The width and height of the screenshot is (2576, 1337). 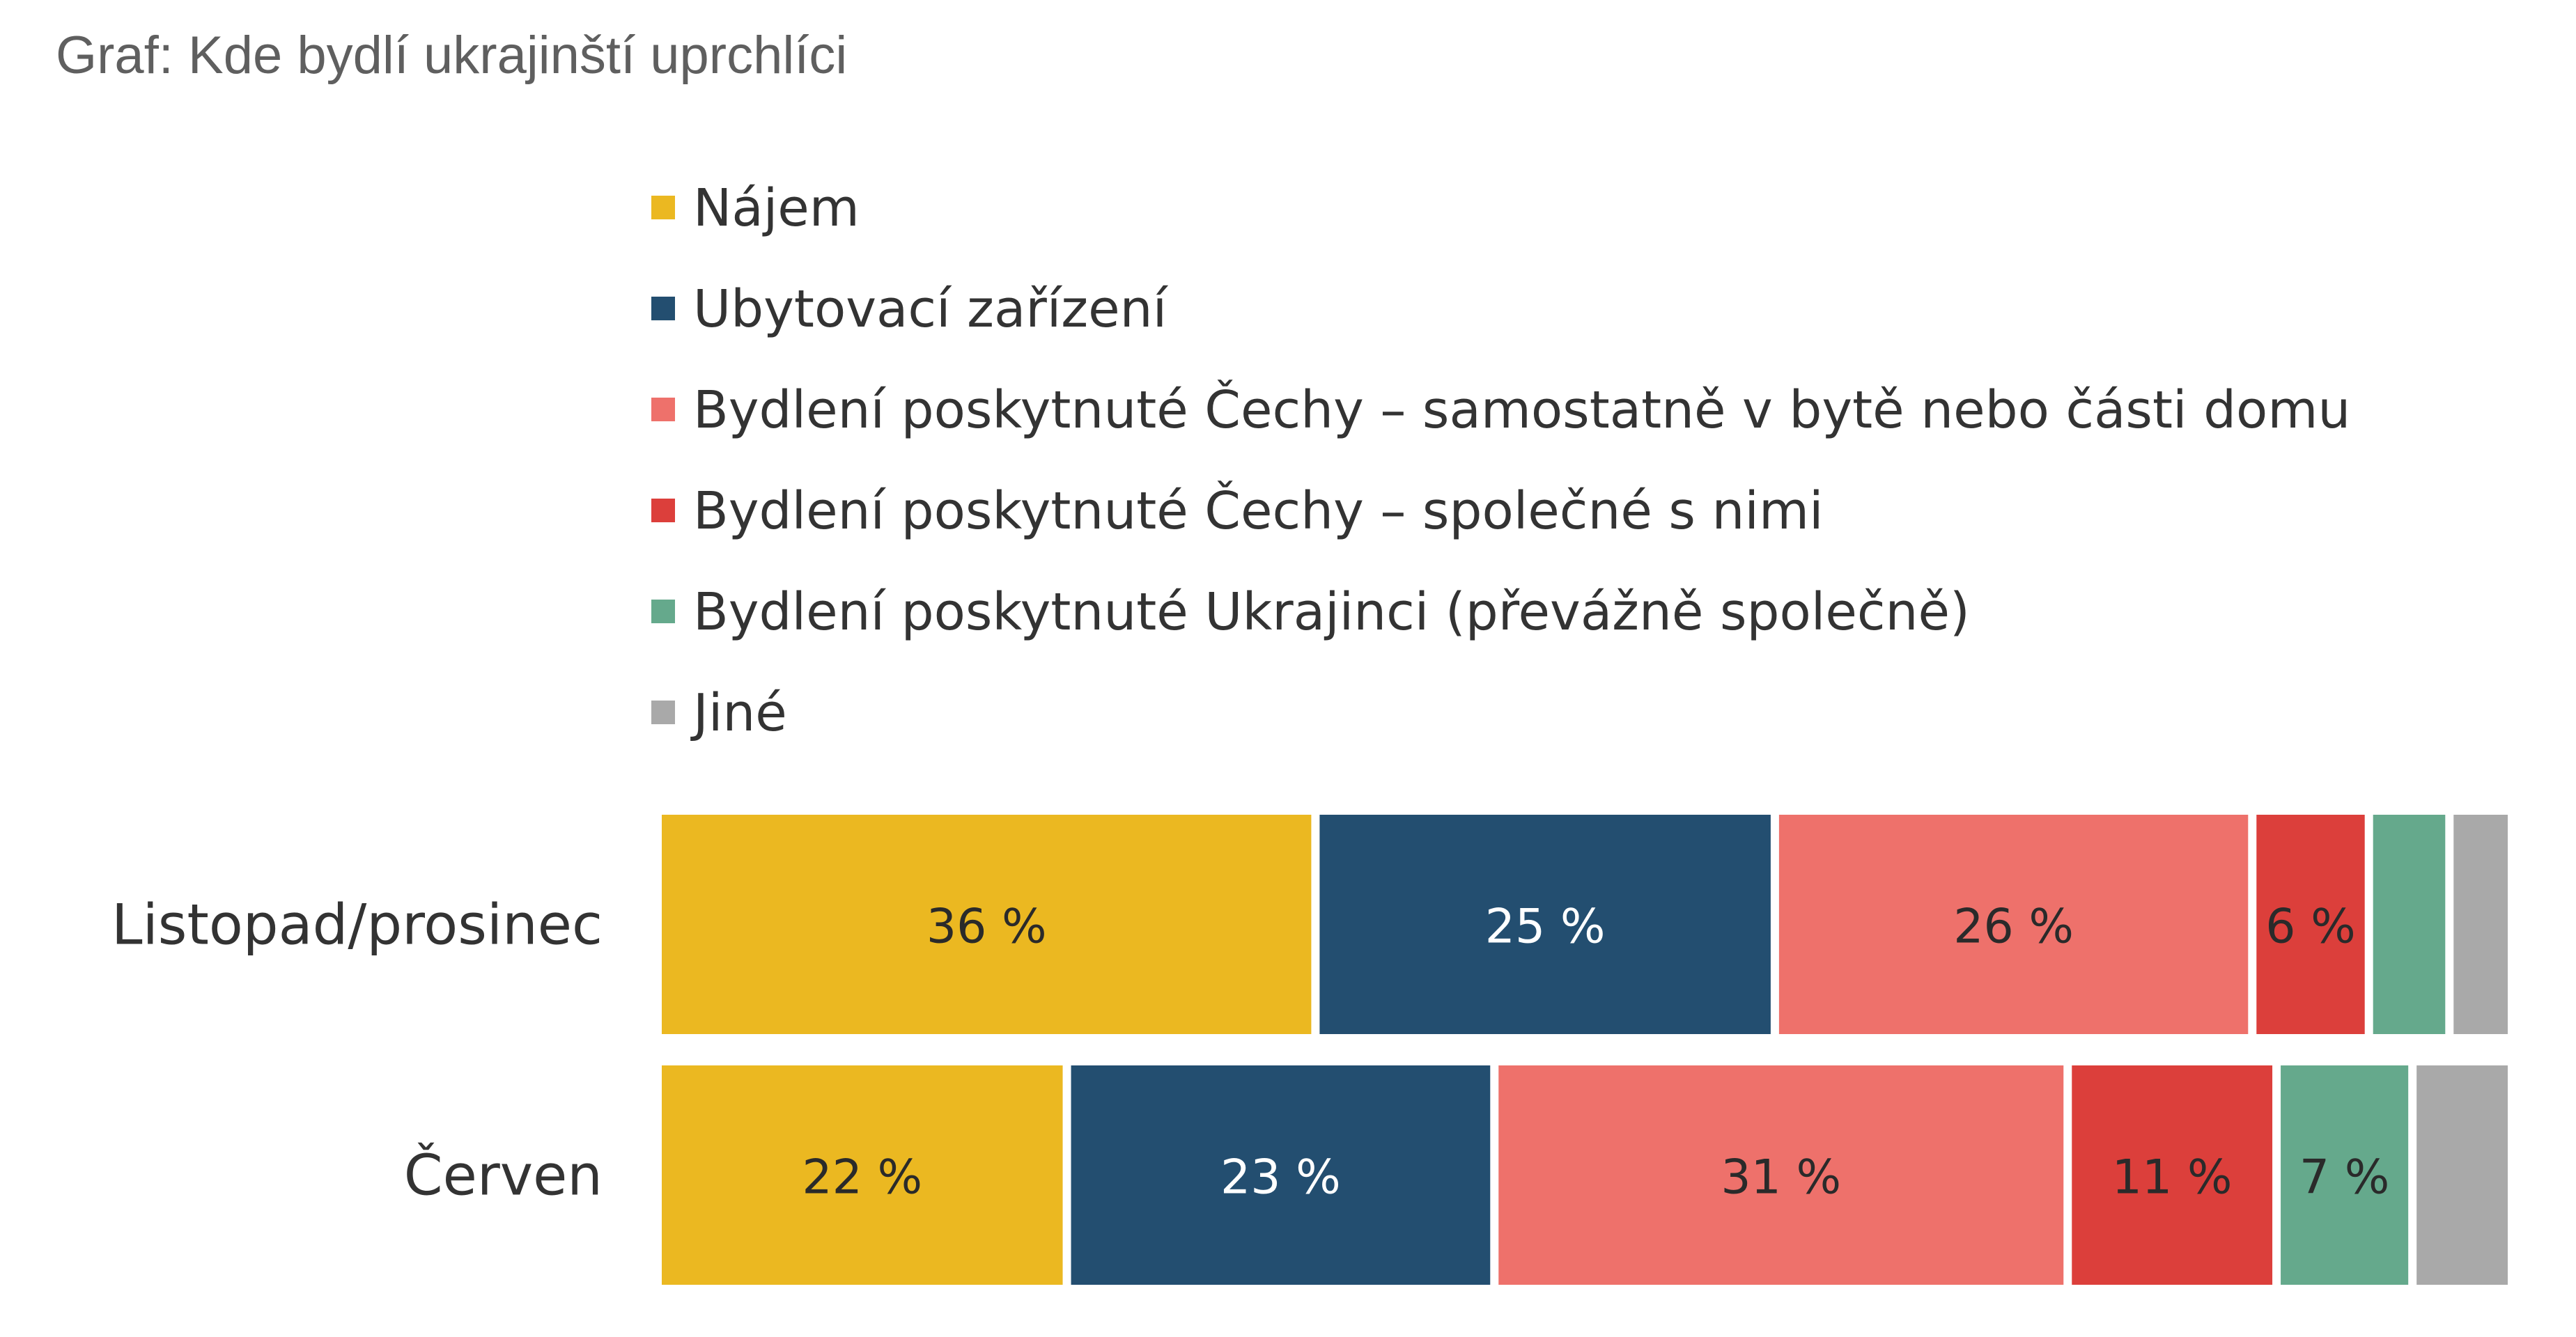 What do you see at coordinates (931, 309) in the screenshot?
I see `legend-label: Ubytovací zařízení` at bounding box center [931, 309].